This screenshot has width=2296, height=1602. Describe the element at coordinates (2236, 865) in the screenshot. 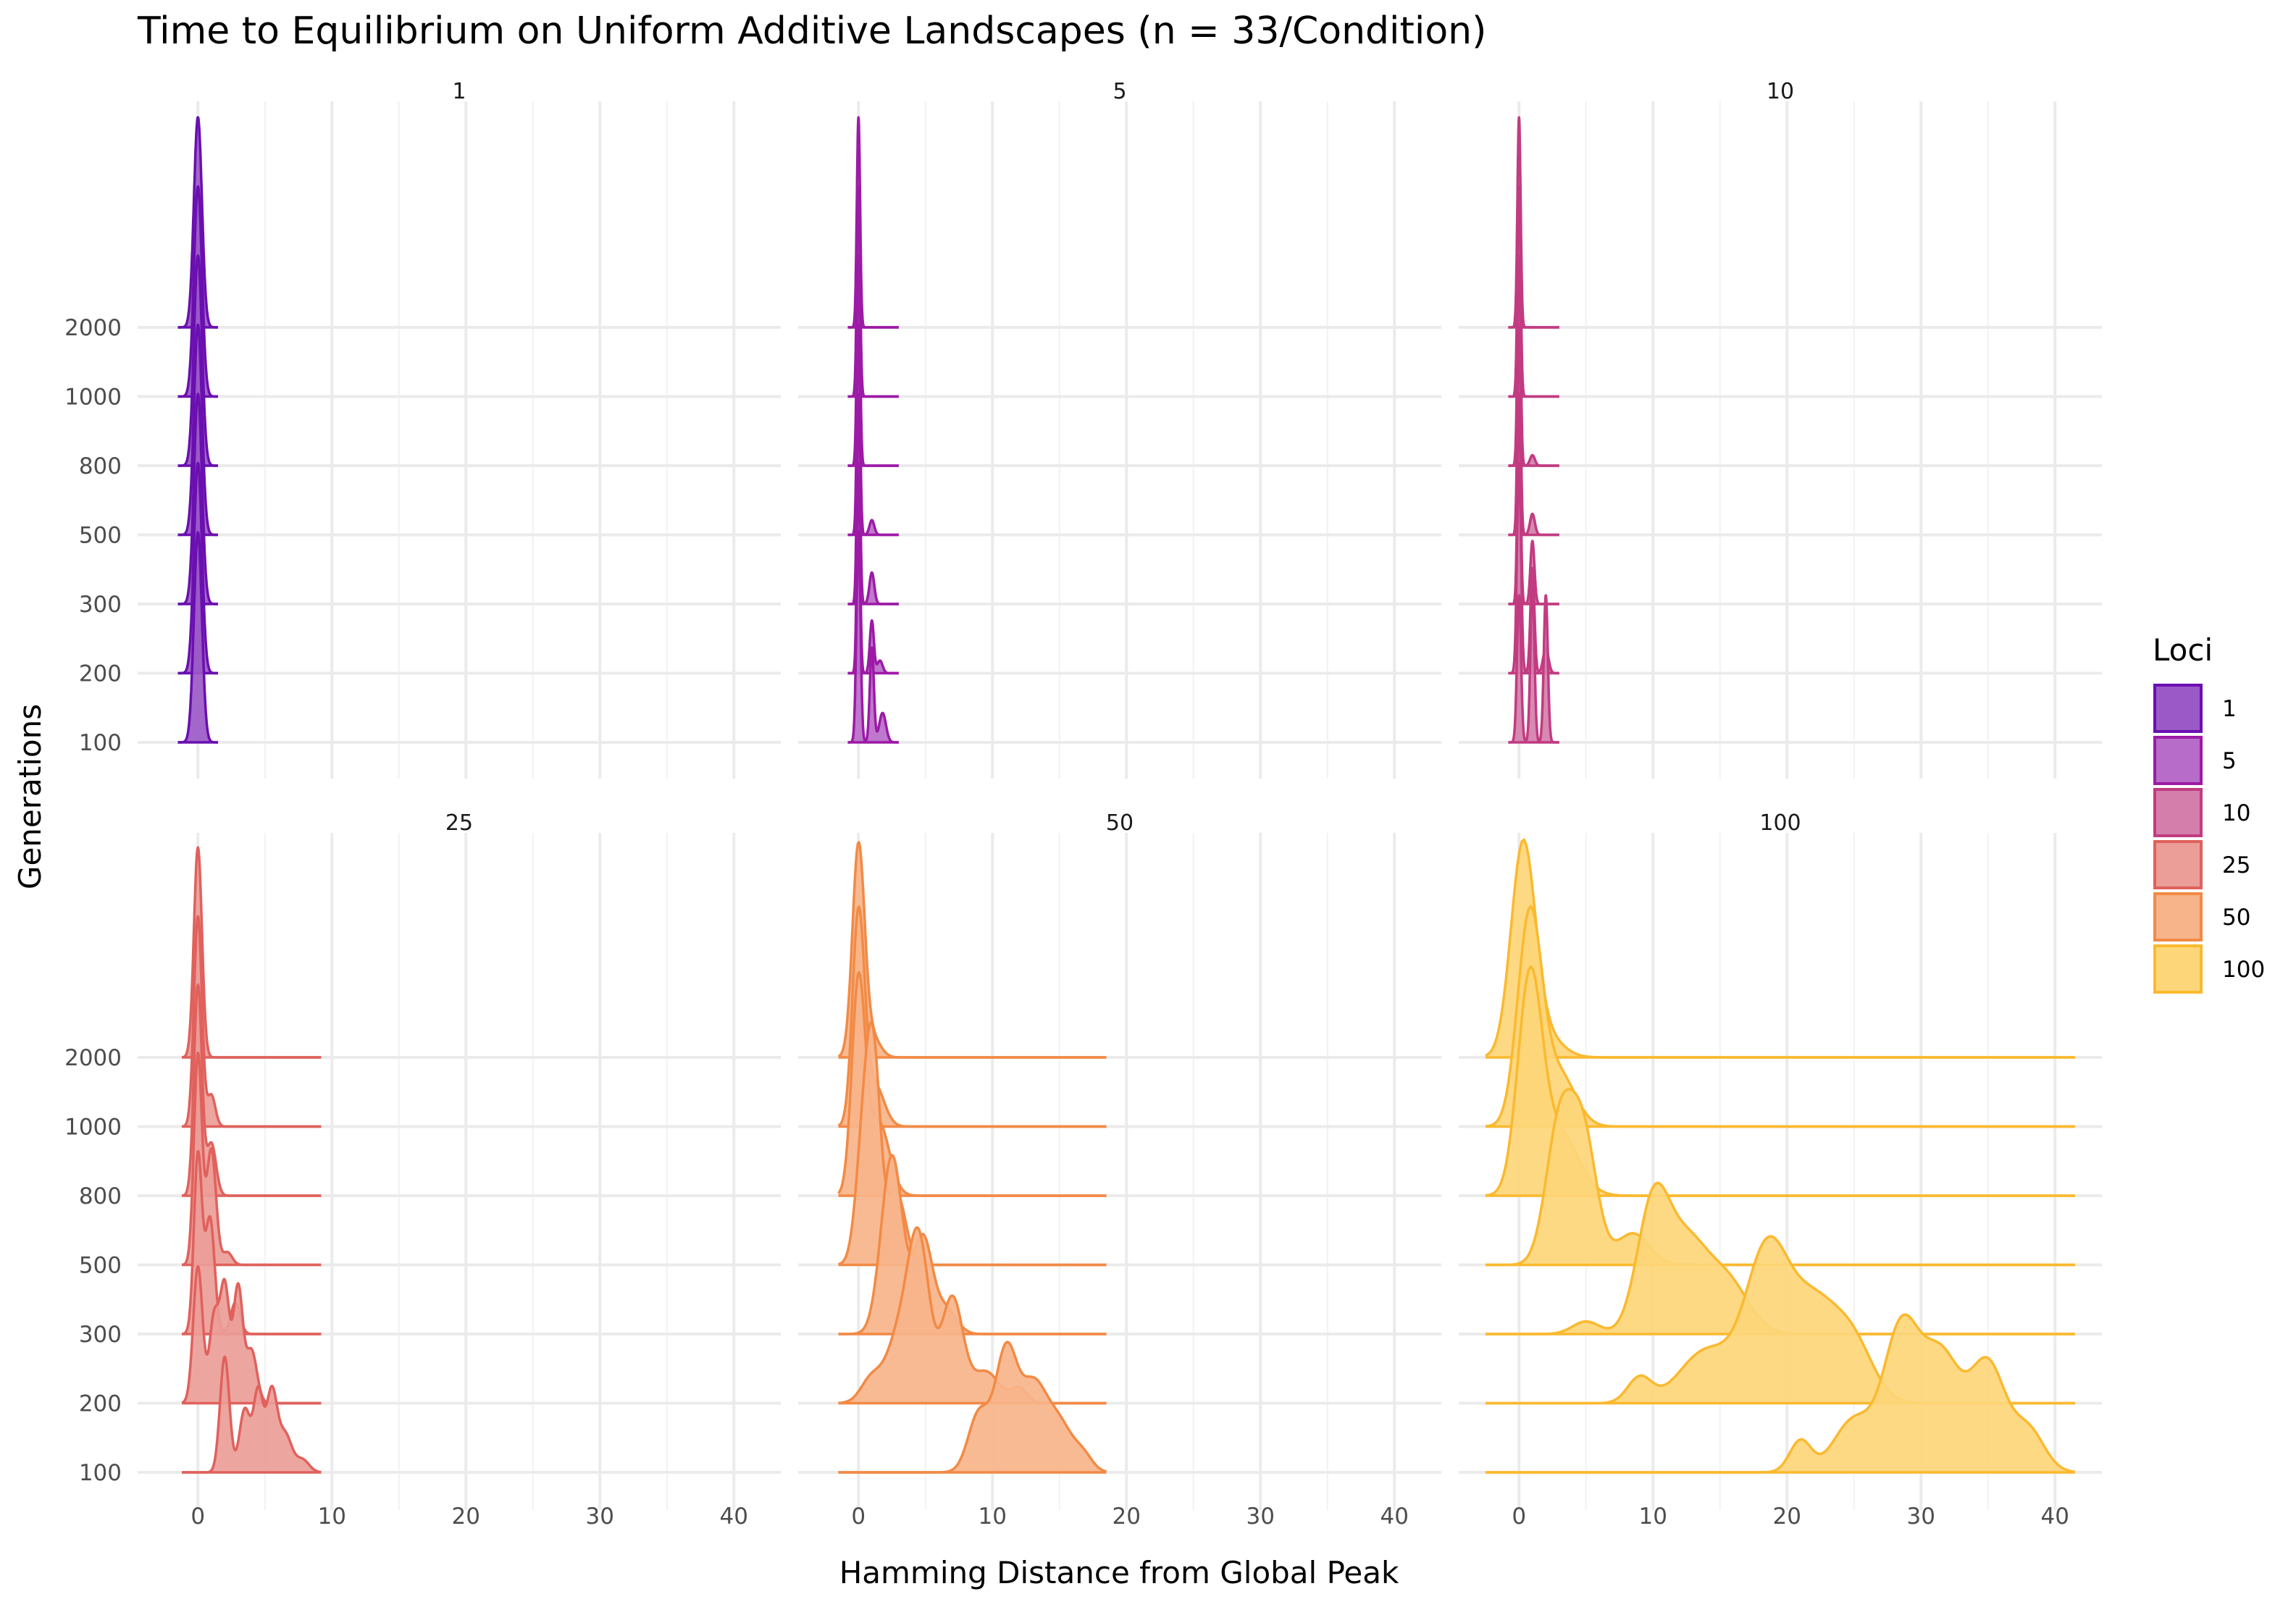

I see `legend-label-25: 25` at that location.